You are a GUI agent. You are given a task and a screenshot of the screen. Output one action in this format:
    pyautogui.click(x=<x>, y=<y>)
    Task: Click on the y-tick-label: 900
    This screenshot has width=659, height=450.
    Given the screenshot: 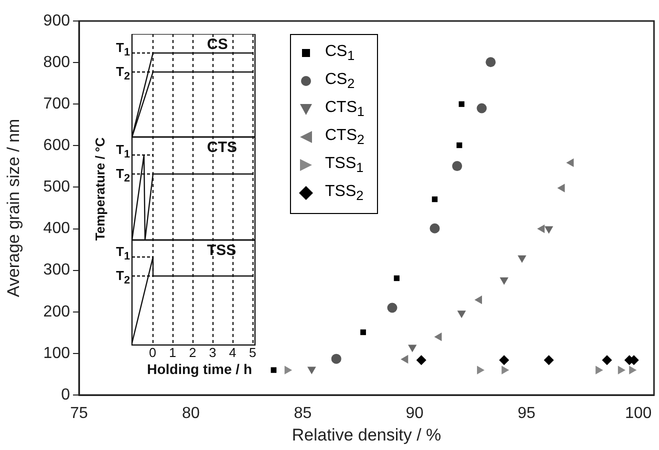 What is the action you would take?
    pyautogui.click(x=56, y=21)
    